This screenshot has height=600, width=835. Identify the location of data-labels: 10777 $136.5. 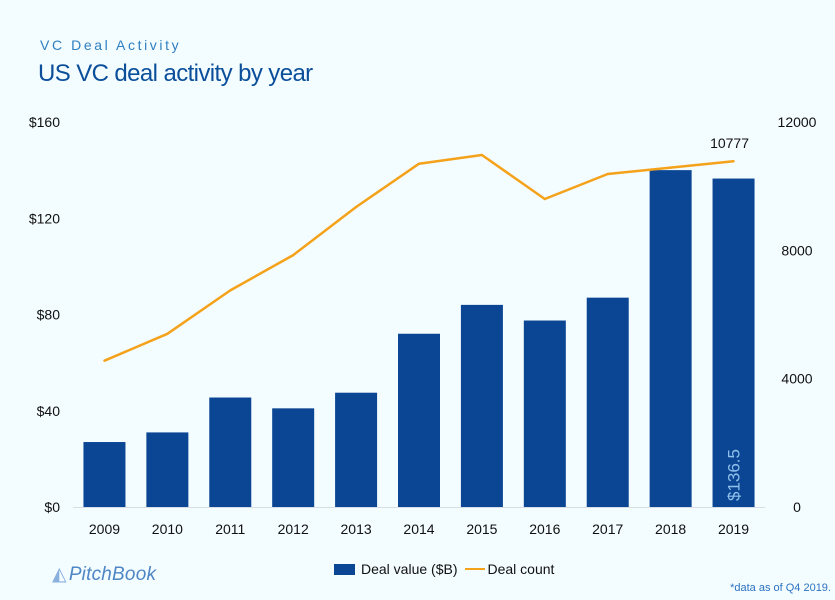
(729, 318).